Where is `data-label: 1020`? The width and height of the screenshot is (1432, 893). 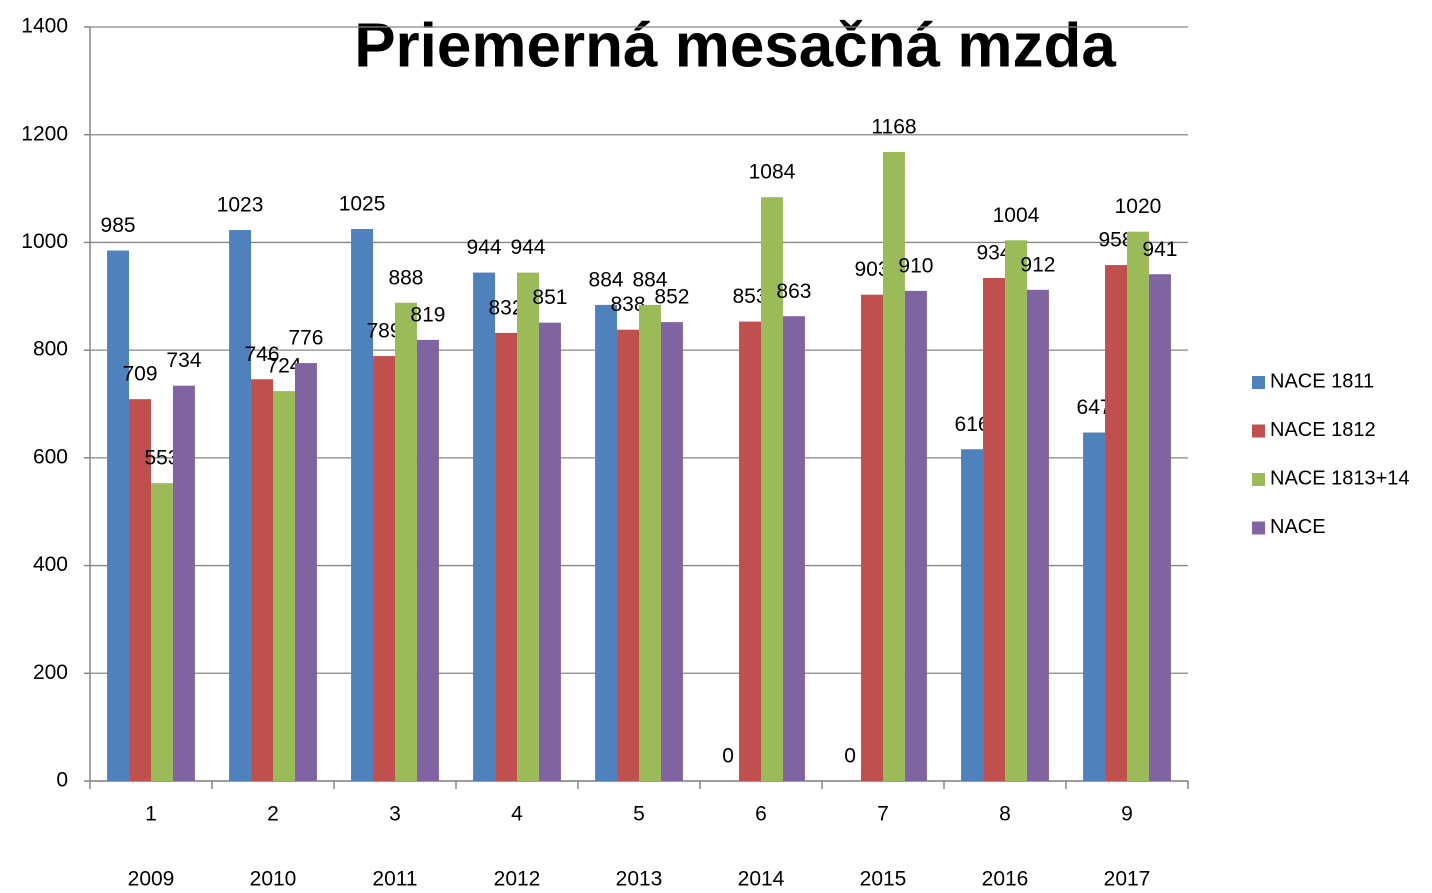
data-label: 1020 is located at coordinates (1138, 206).